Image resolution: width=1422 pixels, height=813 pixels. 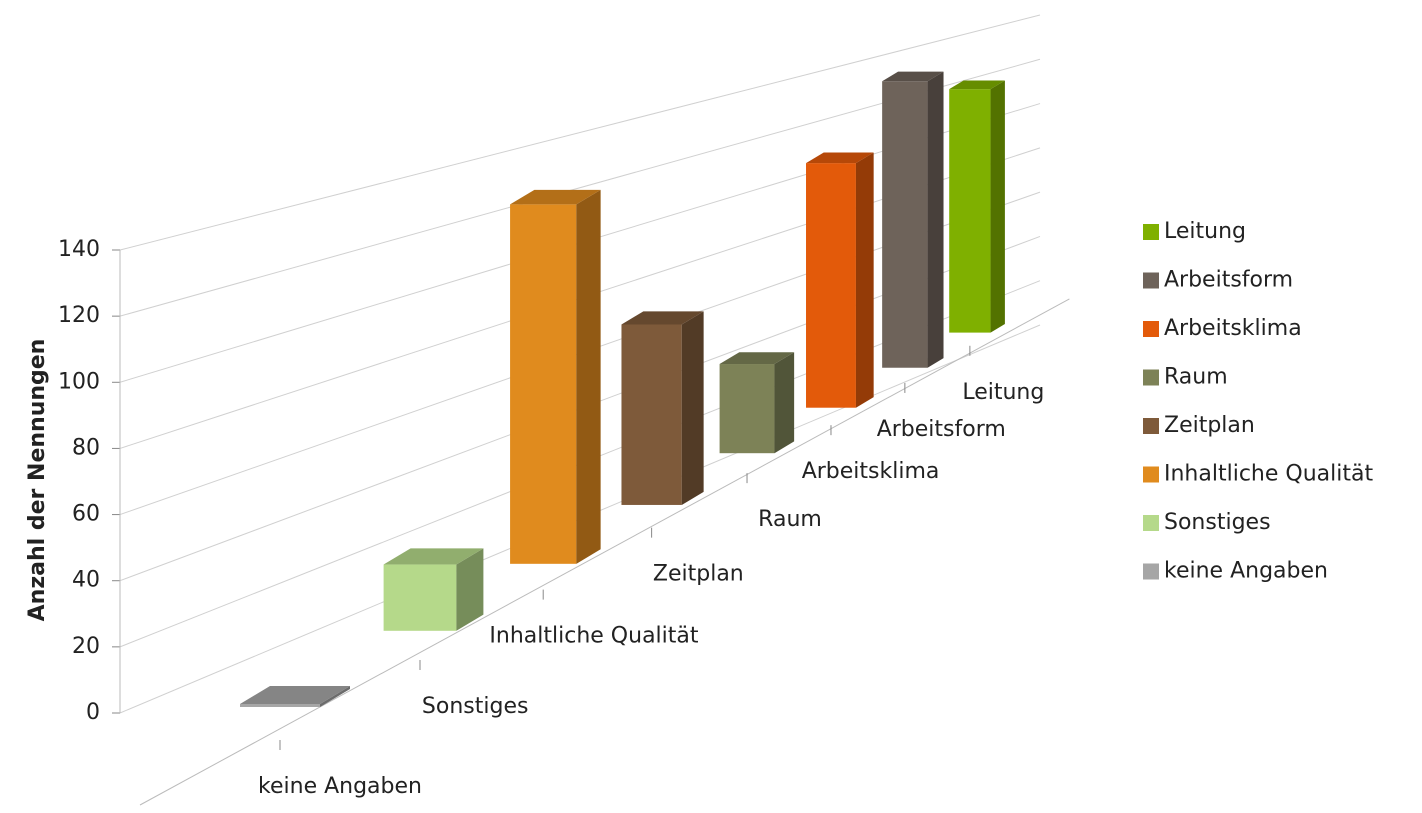 I want to click on y-tick-label: 100, so click(x=79, y=381).